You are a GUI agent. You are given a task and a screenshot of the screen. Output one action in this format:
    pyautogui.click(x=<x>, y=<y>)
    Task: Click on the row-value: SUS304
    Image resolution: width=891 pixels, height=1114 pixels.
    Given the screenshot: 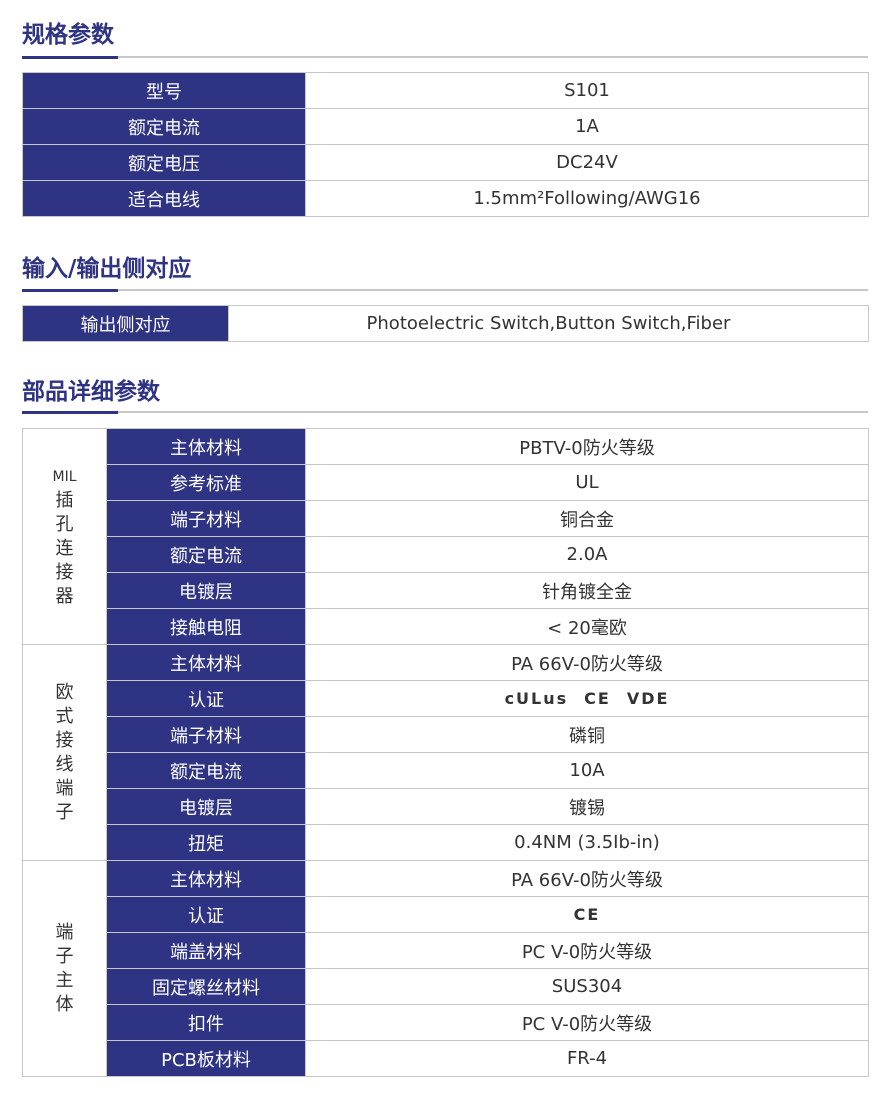 What is the action you would take?
    pyautogui.click(x=587, y=986)
    